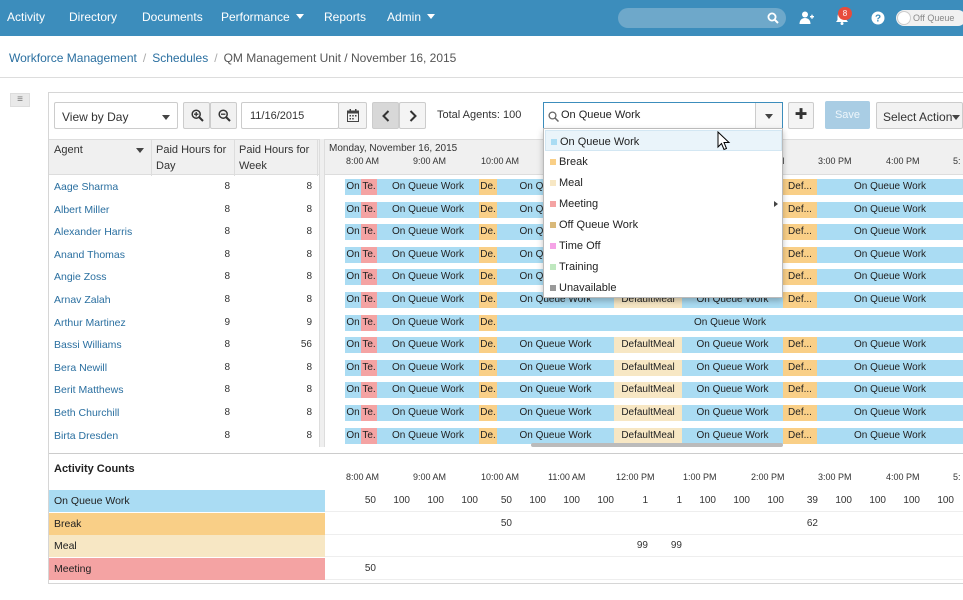 This screenshot has height=600, width=963. Describe the element at coordinates (663, 115) in the screenshot. I see `activity-select: On Queue Work` at that location.